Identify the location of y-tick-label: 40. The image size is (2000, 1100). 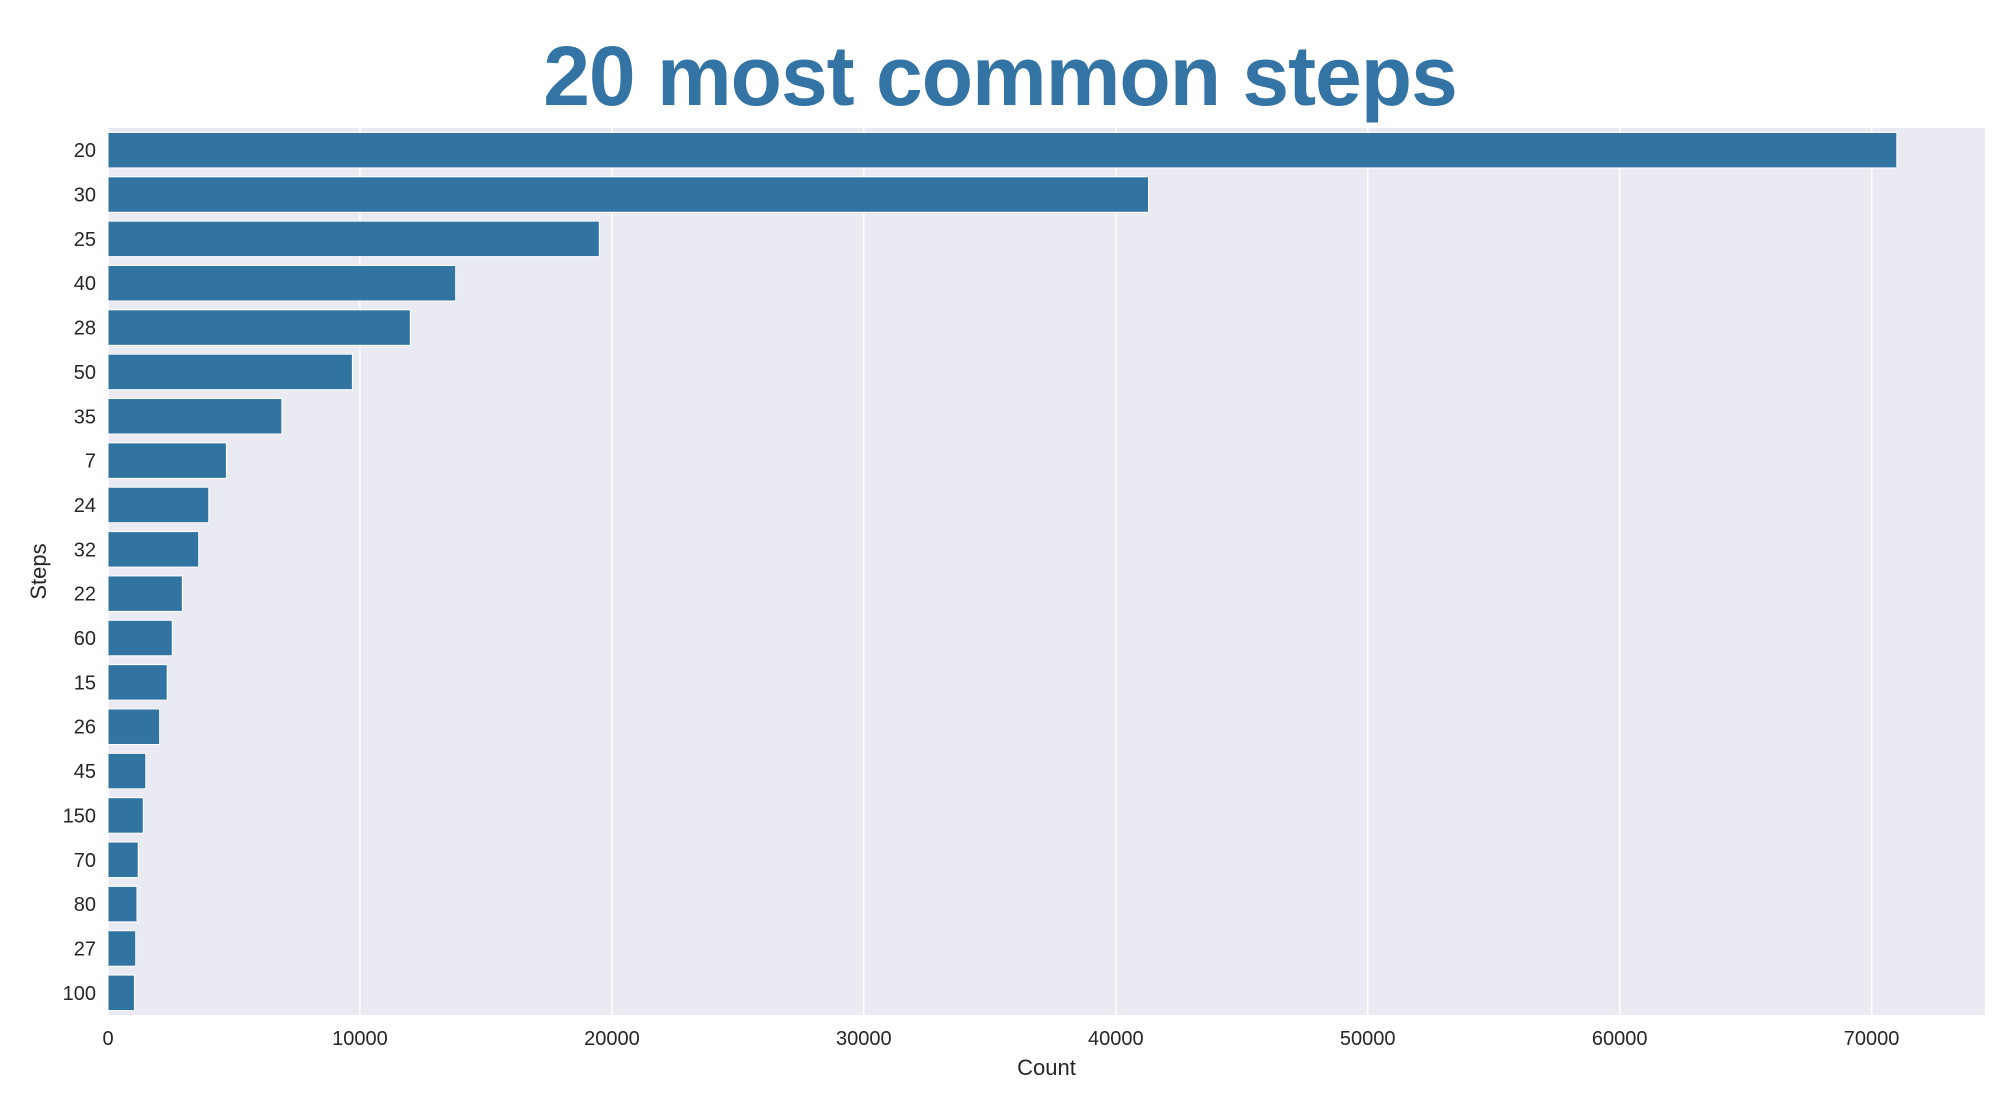
(85, 284).